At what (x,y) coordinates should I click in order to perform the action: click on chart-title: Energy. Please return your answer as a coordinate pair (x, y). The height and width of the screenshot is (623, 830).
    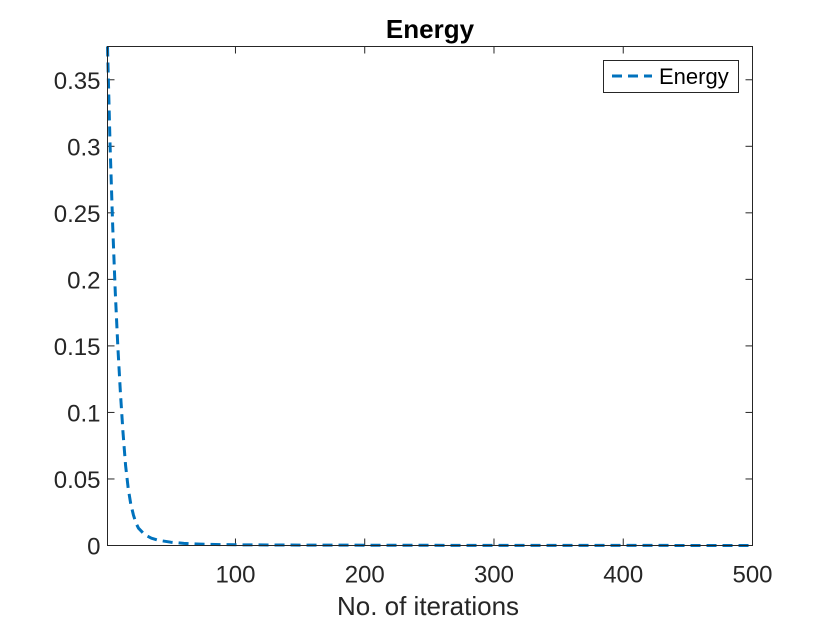
    Looking at the image, I should click on (430, 29).